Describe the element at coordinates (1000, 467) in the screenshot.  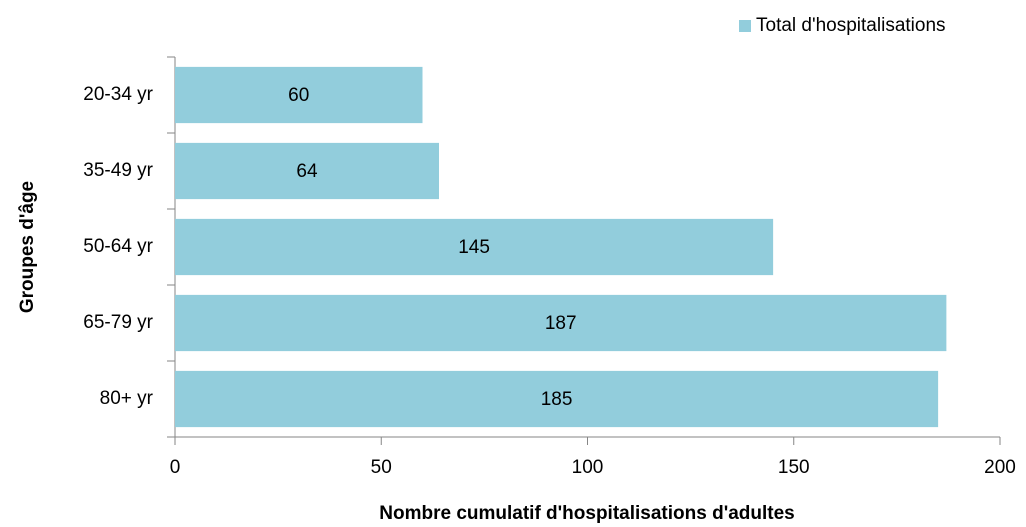
I see `x-tick-label: 200` at that location.